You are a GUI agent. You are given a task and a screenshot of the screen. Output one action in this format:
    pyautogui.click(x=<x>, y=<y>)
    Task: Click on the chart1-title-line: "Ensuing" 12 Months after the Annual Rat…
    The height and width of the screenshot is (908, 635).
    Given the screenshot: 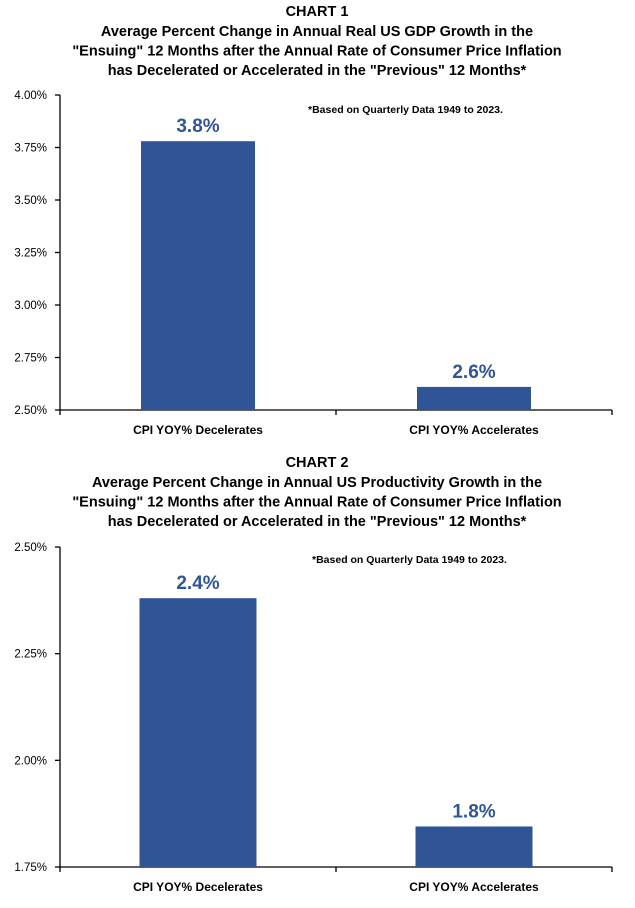 What is the action you would take?
    pyautogui.click(x=316, y=52)
    